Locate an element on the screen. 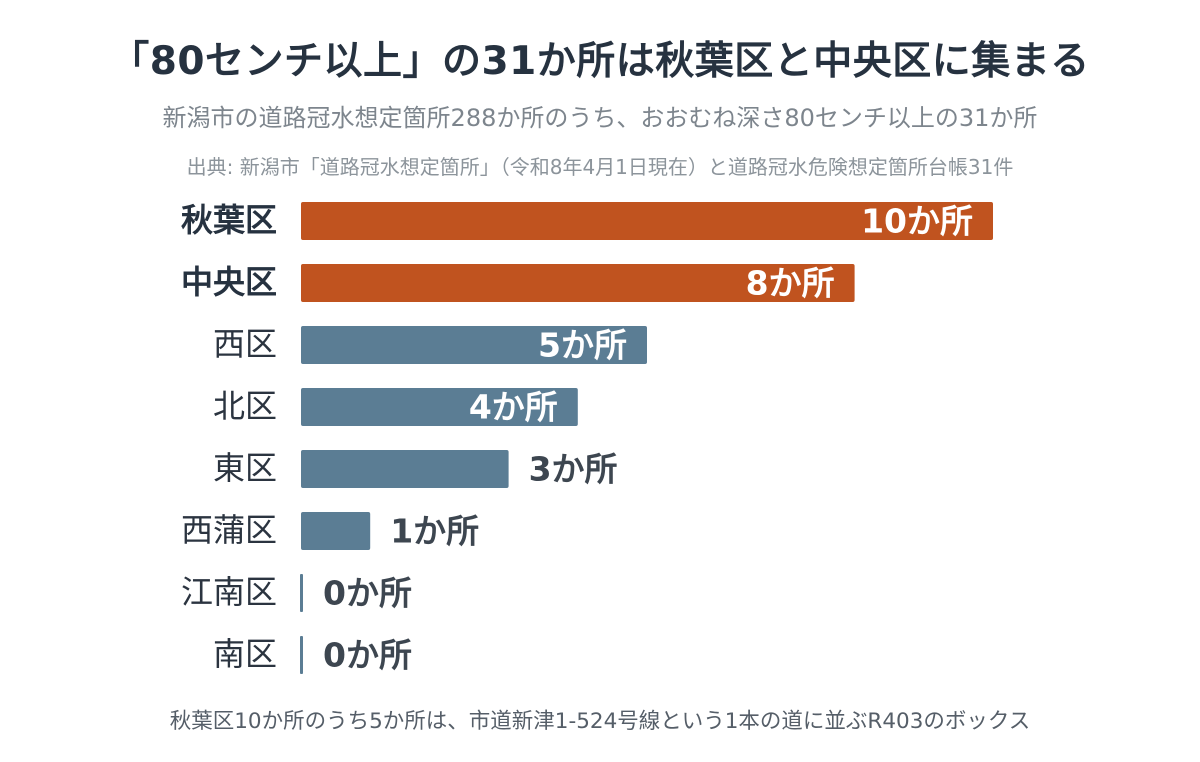 The image size is (1200, 762). category-label: 南区 is located at coordinates (245, 654).